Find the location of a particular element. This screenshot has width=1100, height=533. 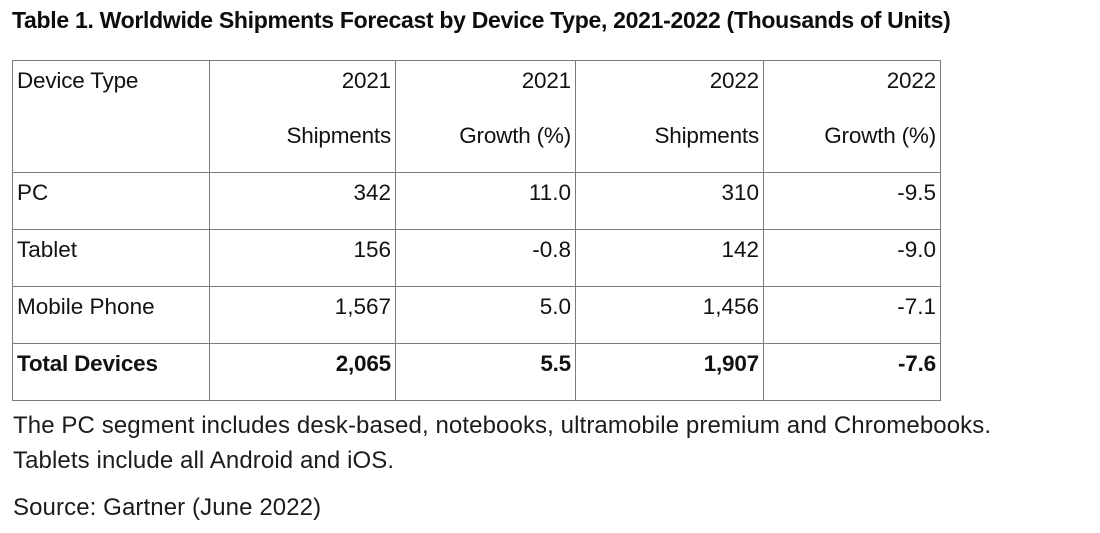

cell-mobile-phone-shipments-2022: 1,456 is located at coordinates (669, 315).